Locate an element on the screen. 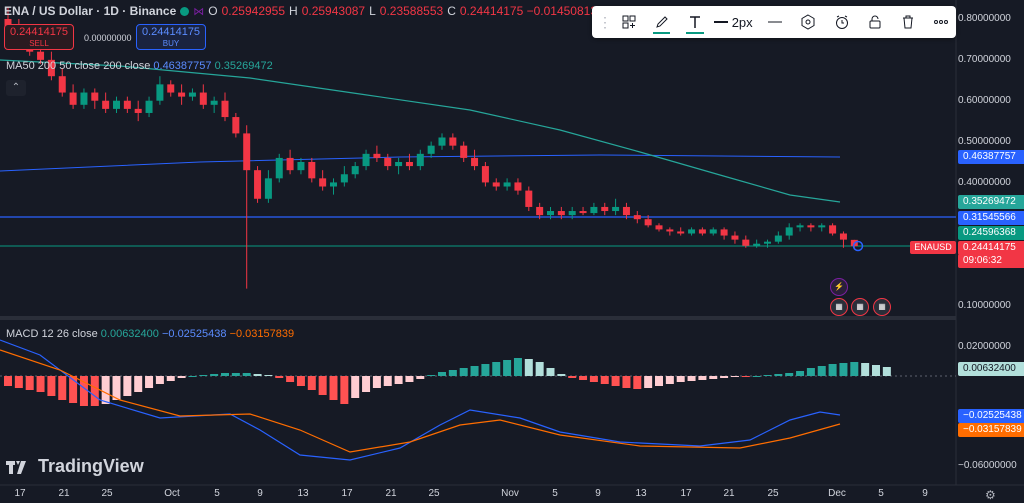 This screenshot has height=503, width=1024. templates-icon is located at coordinates (628, 22).